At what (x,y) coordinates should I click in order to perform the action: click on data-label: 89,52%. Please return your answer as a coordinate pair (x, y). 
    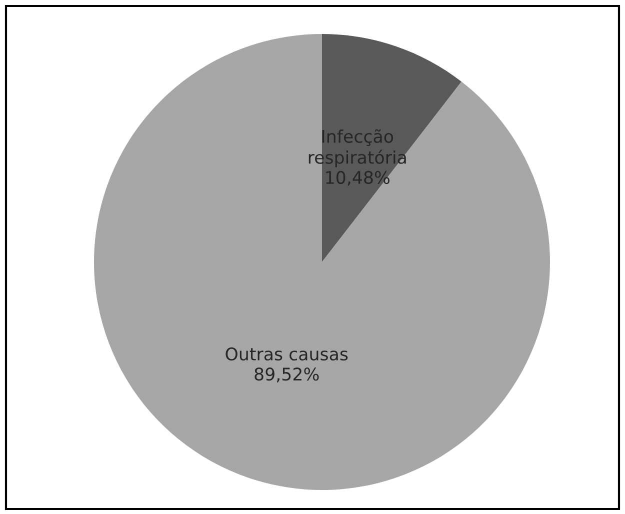
    Looking at the image, I should click on (286, 375).